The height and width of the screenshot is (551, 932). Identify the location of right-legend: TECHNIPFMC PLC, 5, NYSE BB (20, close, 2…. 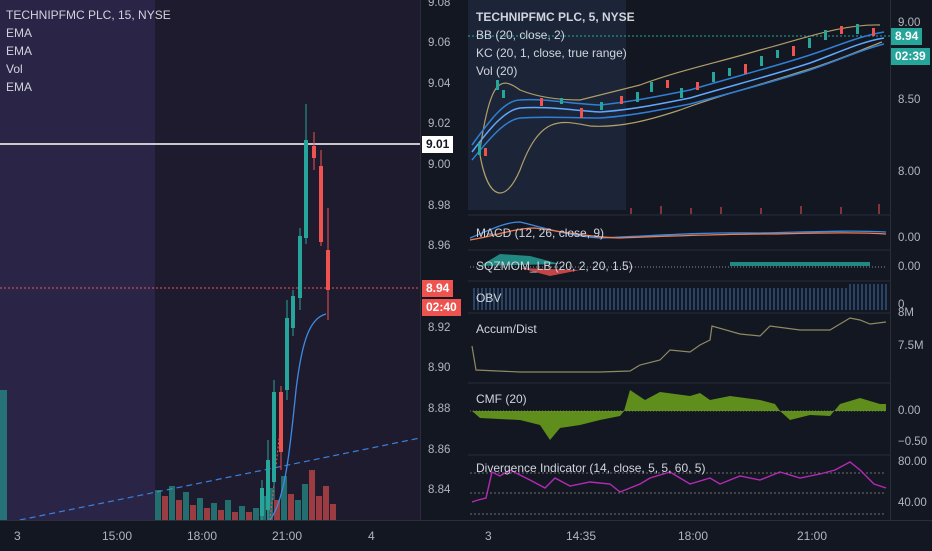
(555, 44).